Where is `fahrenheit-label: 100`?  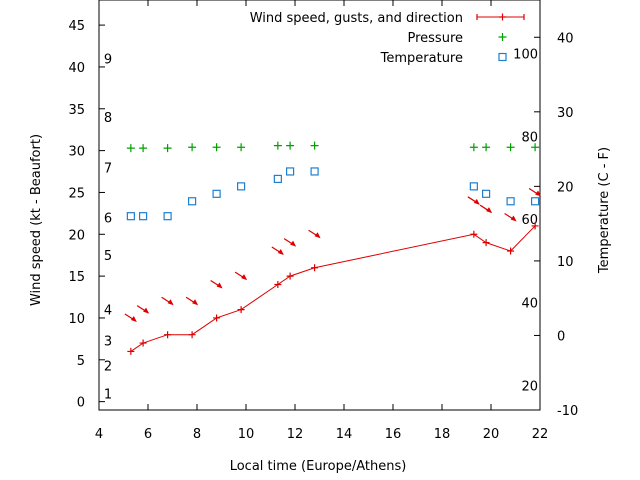 fahrenheit-label: 100 is located at coordinates (525, 55).